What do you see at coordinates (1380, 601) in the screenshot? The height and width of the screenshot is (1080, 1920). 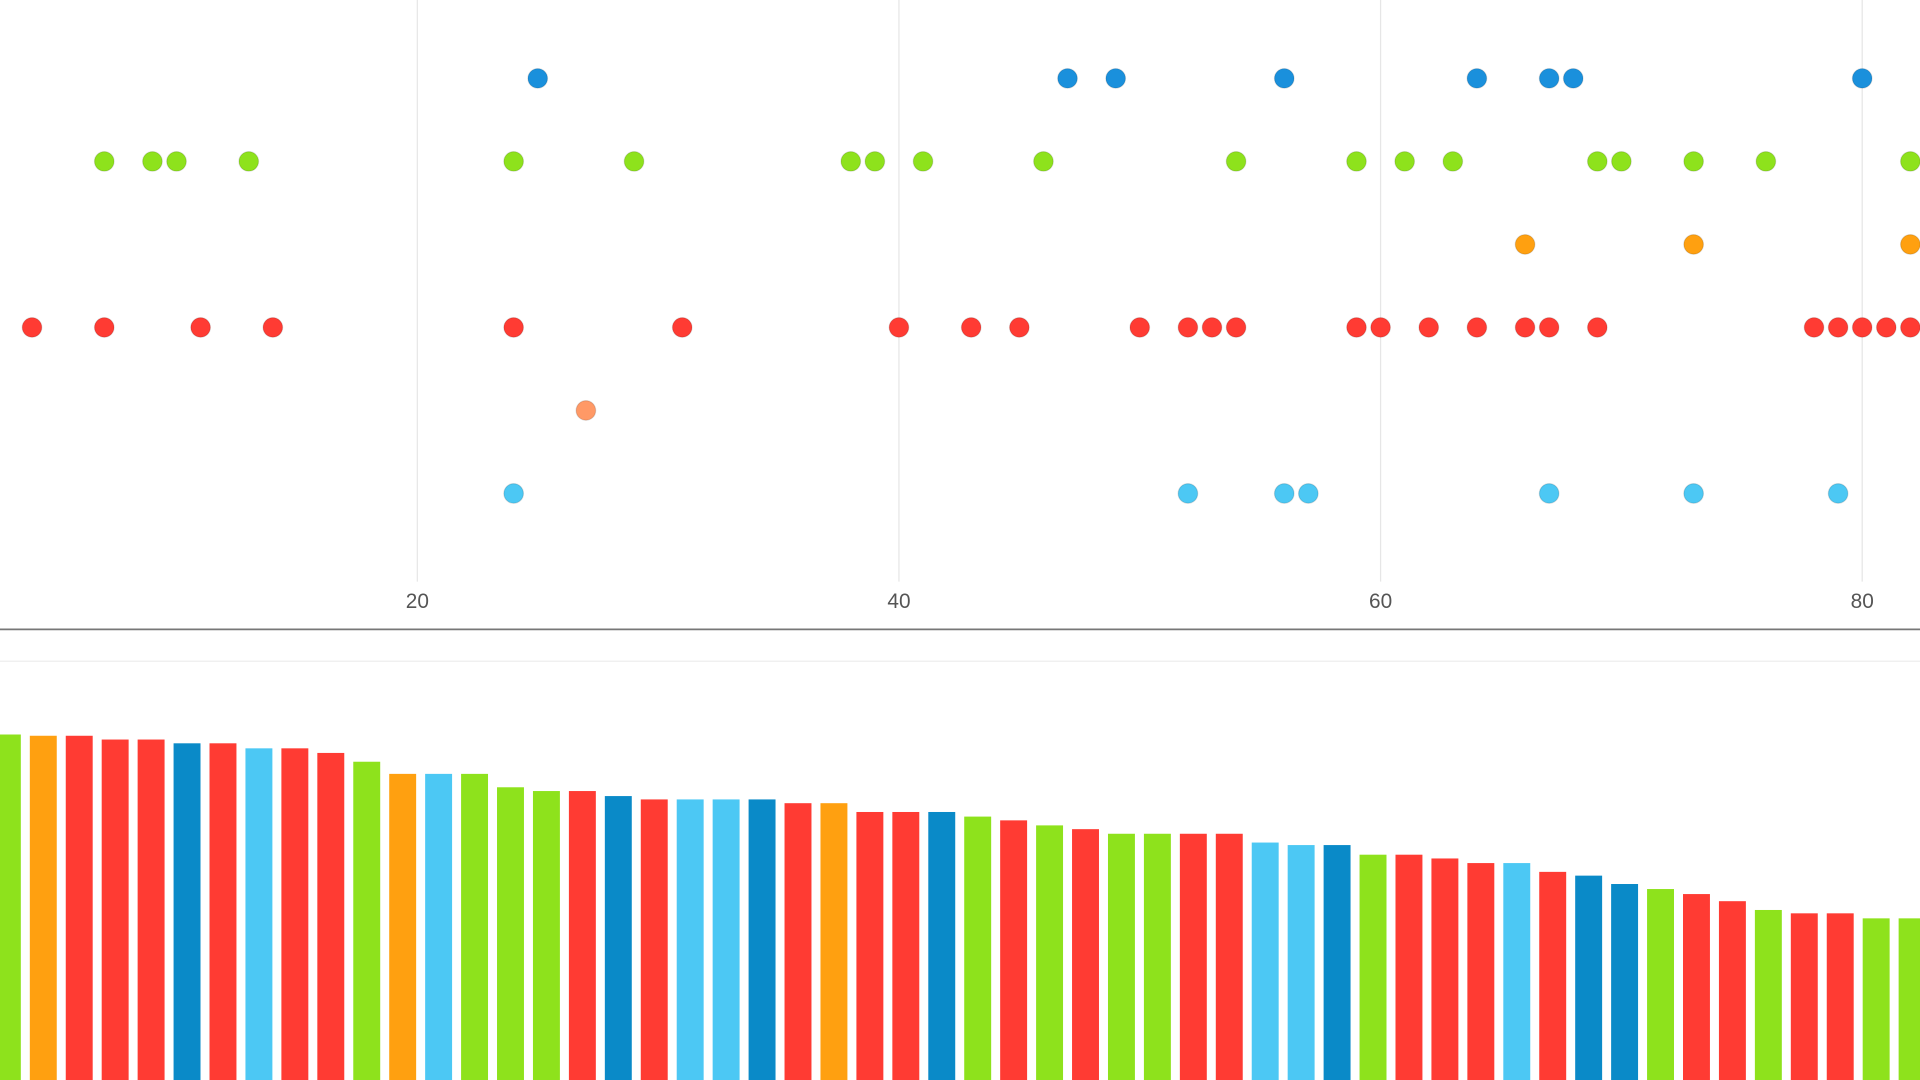 I see `x-tick-label: 60` at bounding box center [1380, 601].